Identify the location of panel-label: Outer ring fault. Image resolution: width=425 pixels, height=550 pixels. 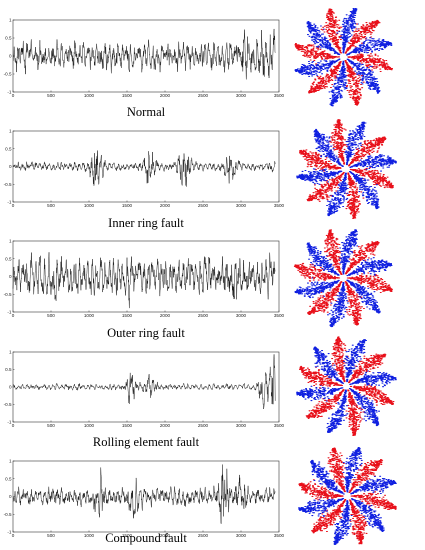
(146, 333).